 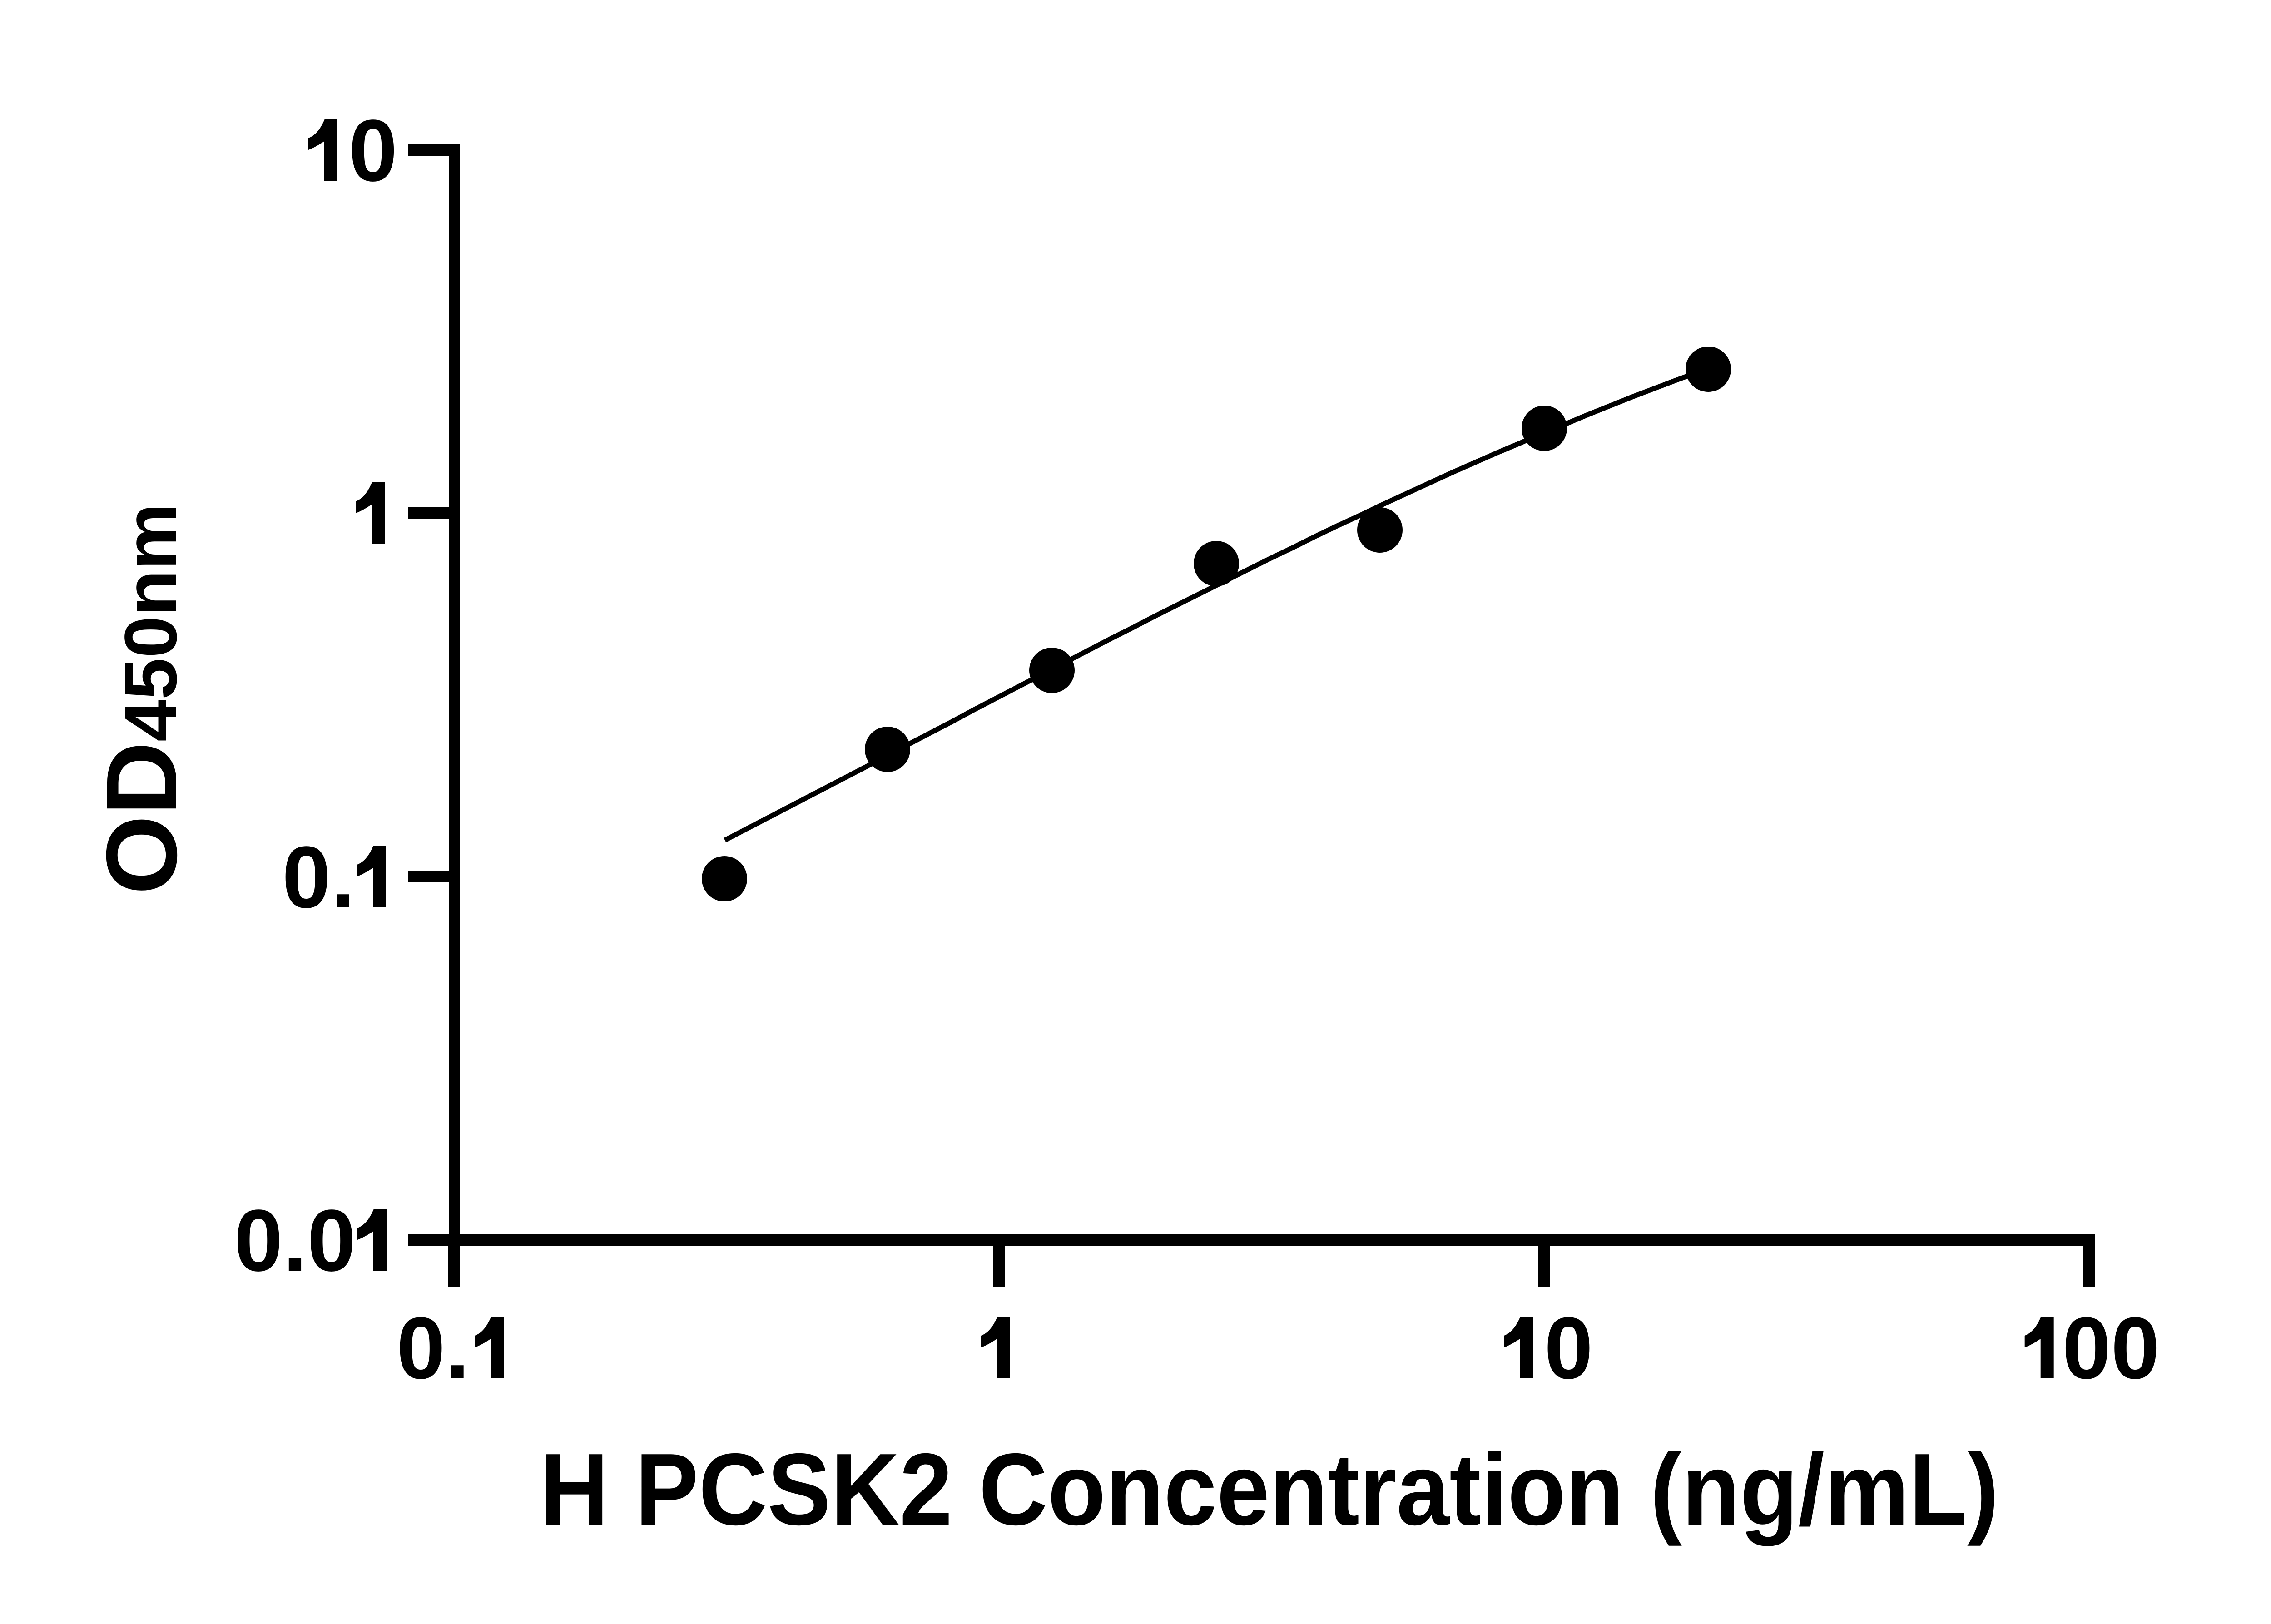 What do you see at coordinates (2111, 1348) in the screenshot?
I see `svg-text: 00` at bounding box center [2111, 1348].